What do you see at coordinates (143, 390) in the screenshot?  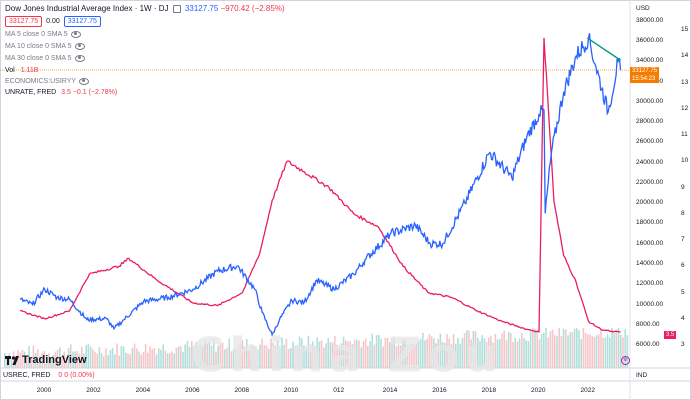 I see `time-tick-label: 2004` at bounding box center [143, 390].